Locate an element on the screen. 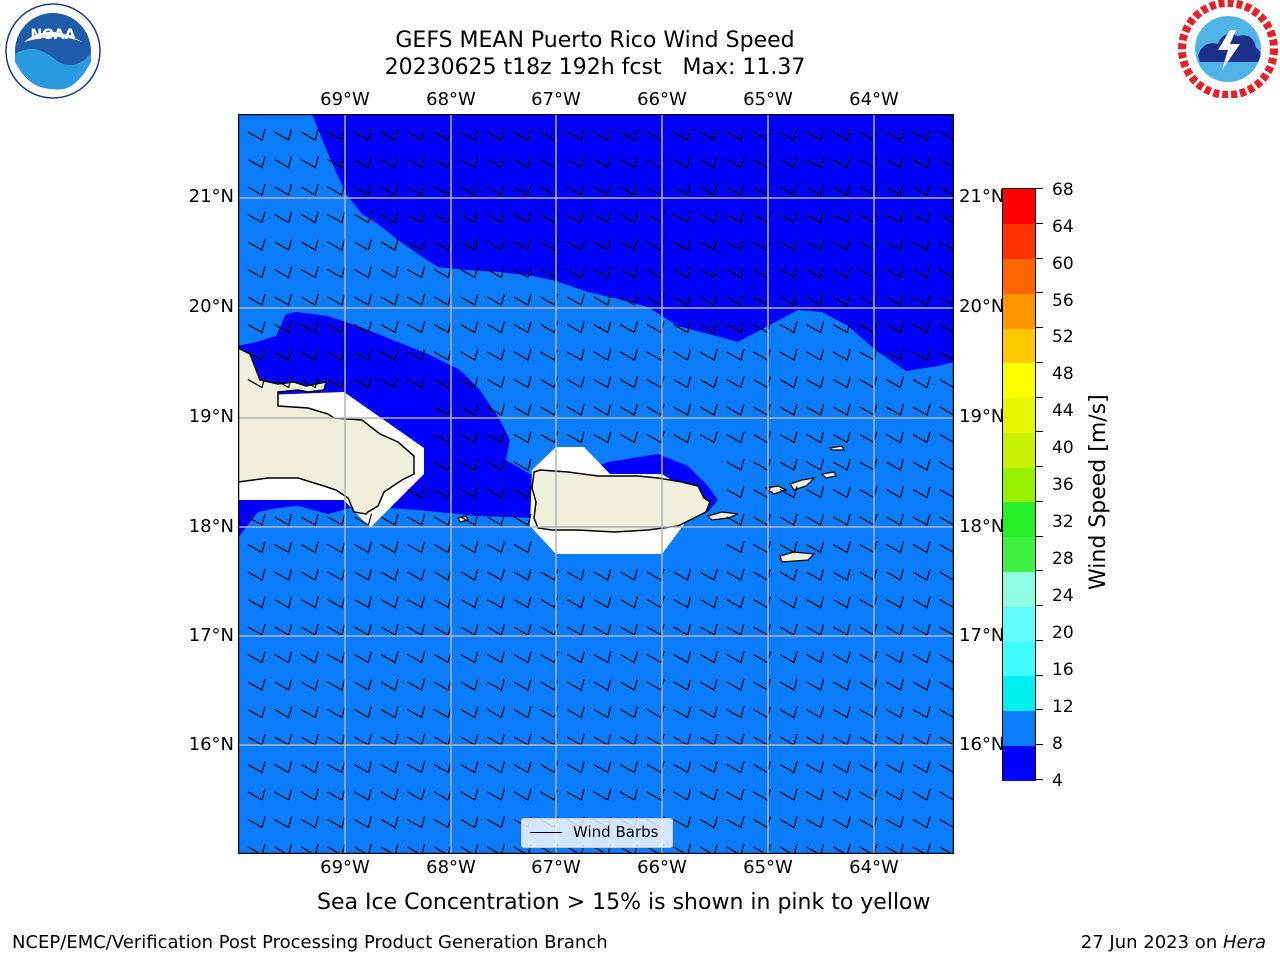  colorbar-tick-label: 16 is located at coordinates (1063, 670).